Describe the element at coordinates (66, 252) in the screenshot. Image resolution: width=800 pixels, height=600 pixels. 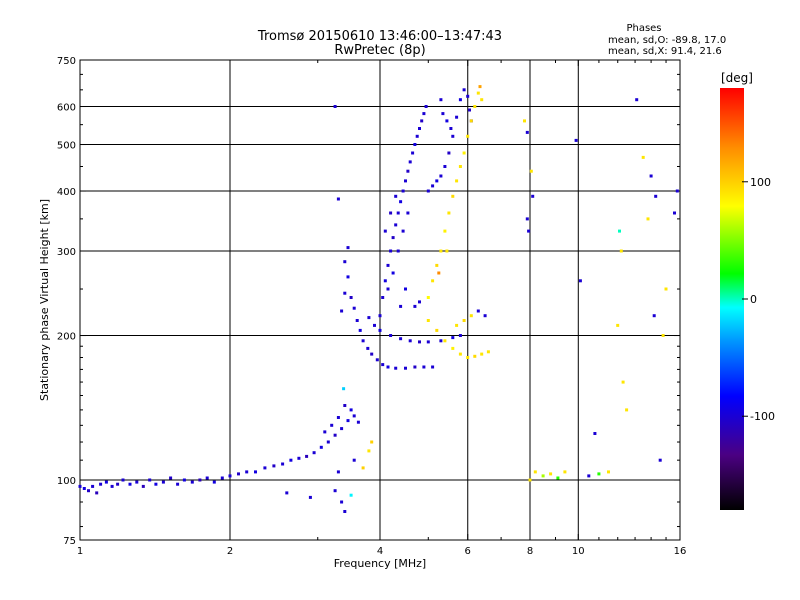
I see `y-tick-label: 300` at that location.